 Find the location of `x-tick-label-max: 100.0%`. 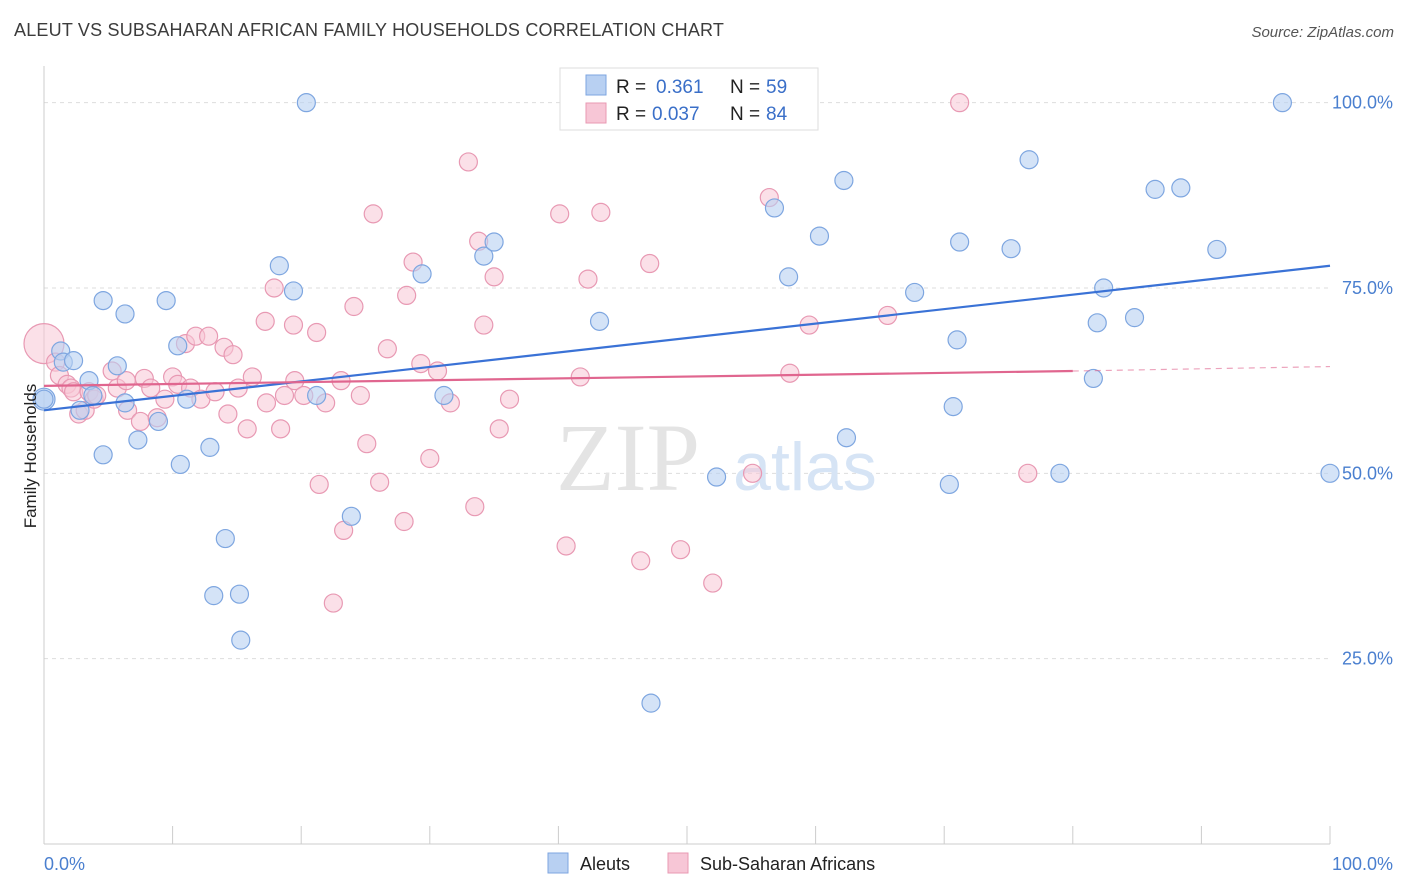

x-tick-label-max: 100.0% is located at coordinates (1362, 864).